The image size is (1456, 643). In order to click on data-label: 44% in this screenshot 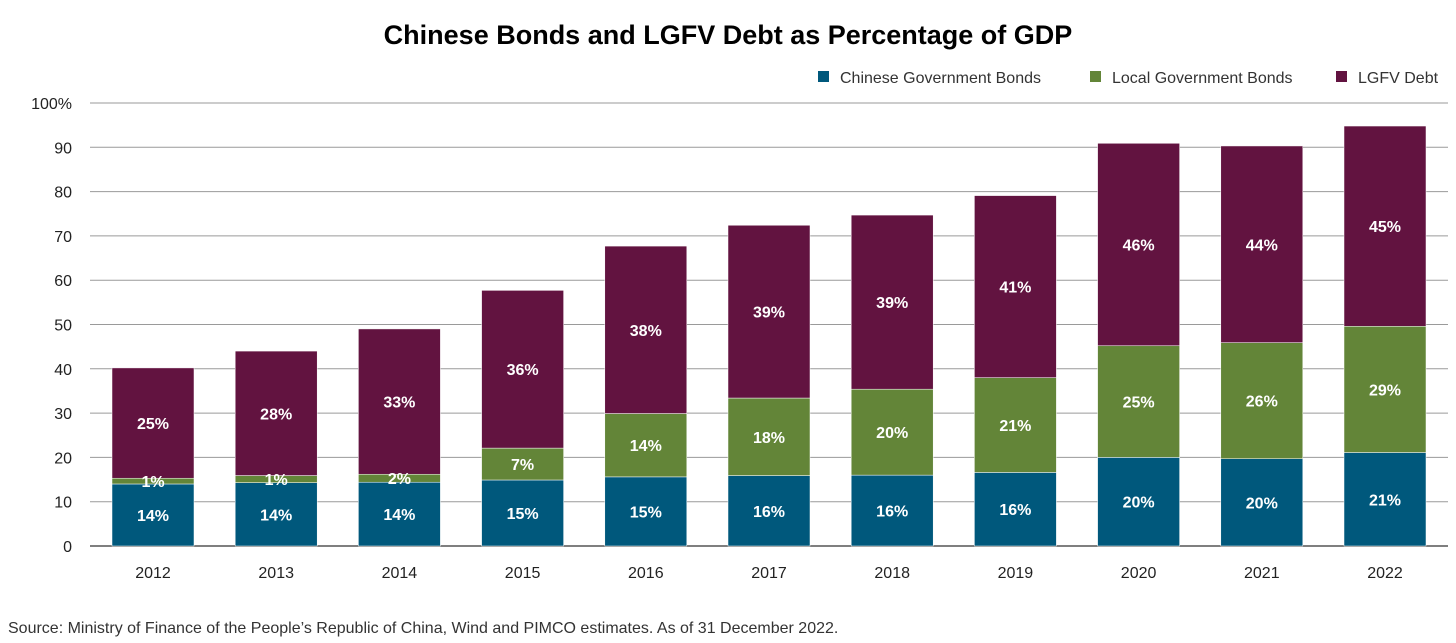, I will do `click(1262, 245)`.